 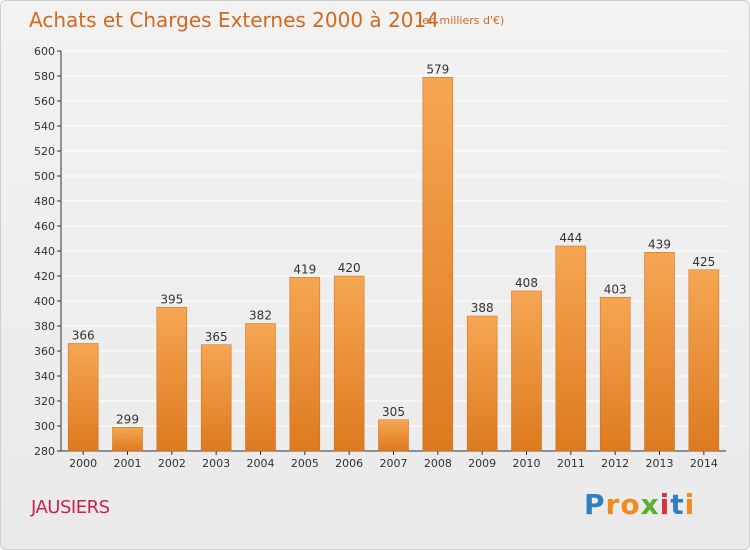 I want to click on logo-letter: x, so click(x=650, y=504).